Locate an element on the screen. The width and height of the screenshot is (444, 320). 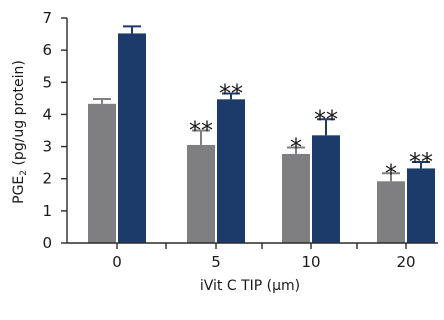
significance-s2-5: ** is located at coordinates (231, 94).